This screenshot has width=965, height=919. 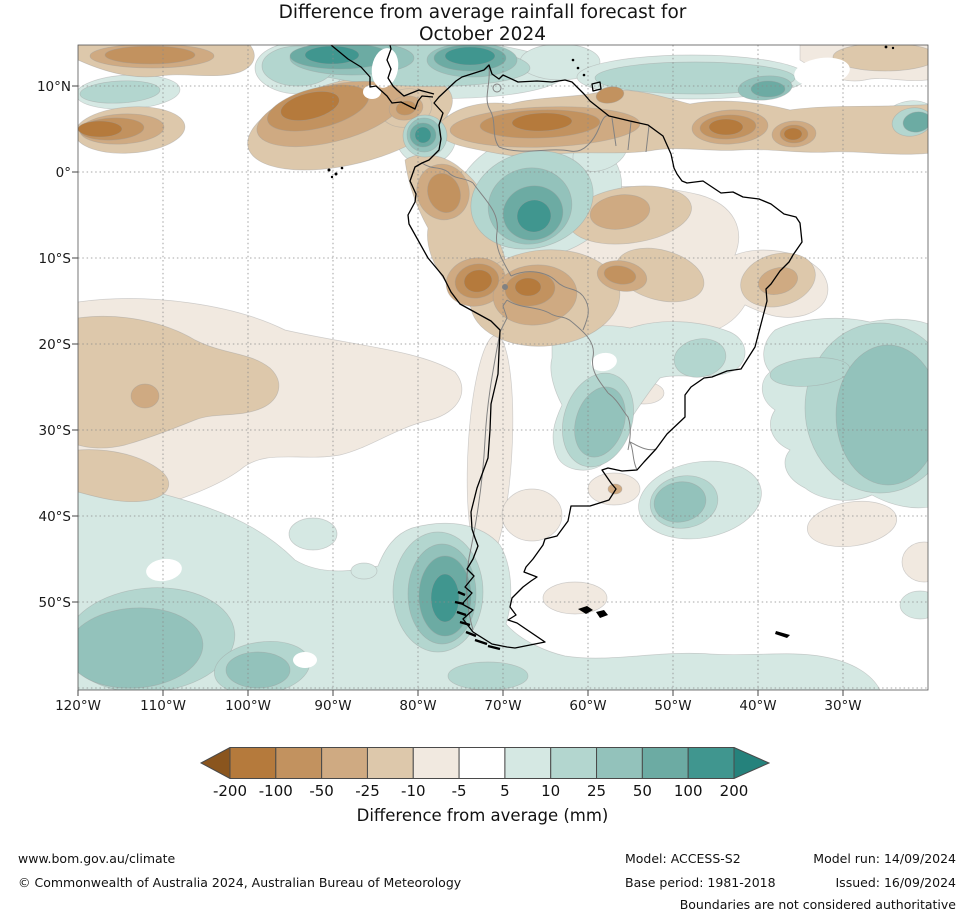 I want to click on lat-tick-20s: 20°S, so click(x=55, y=345).